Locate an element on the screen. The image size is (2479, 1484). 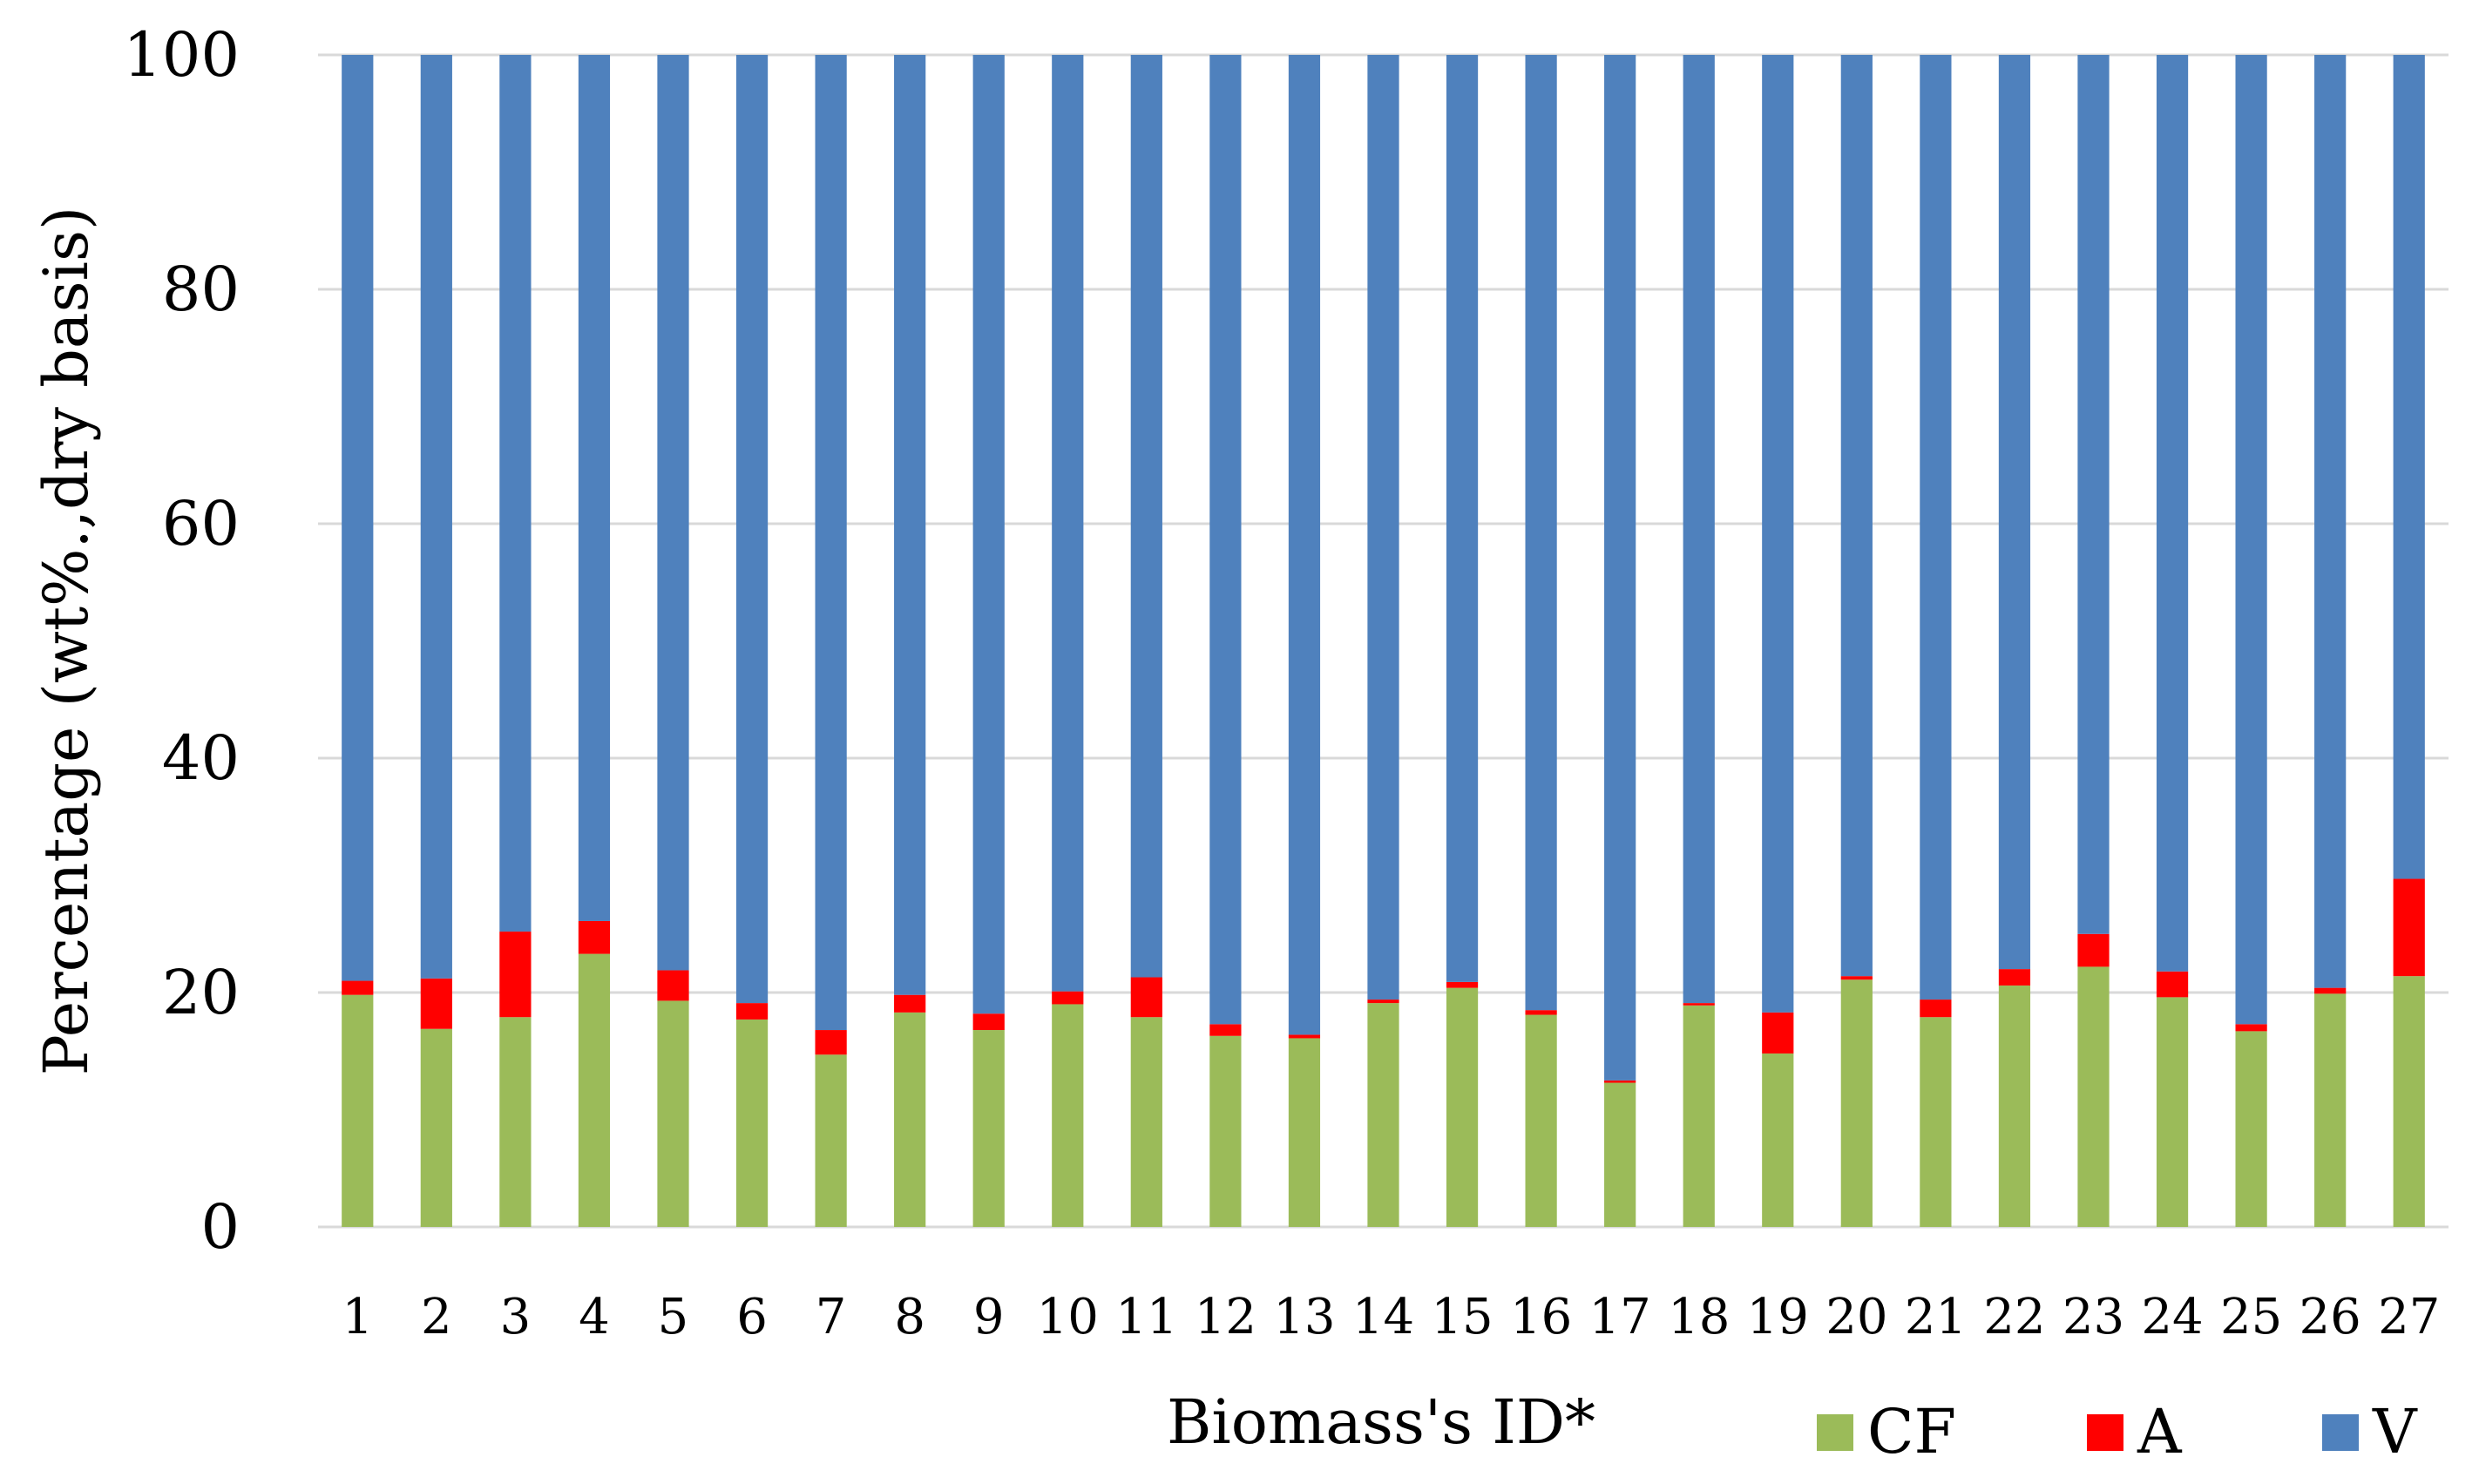
legend: CF A V is located at coordinates (2117, 1431).